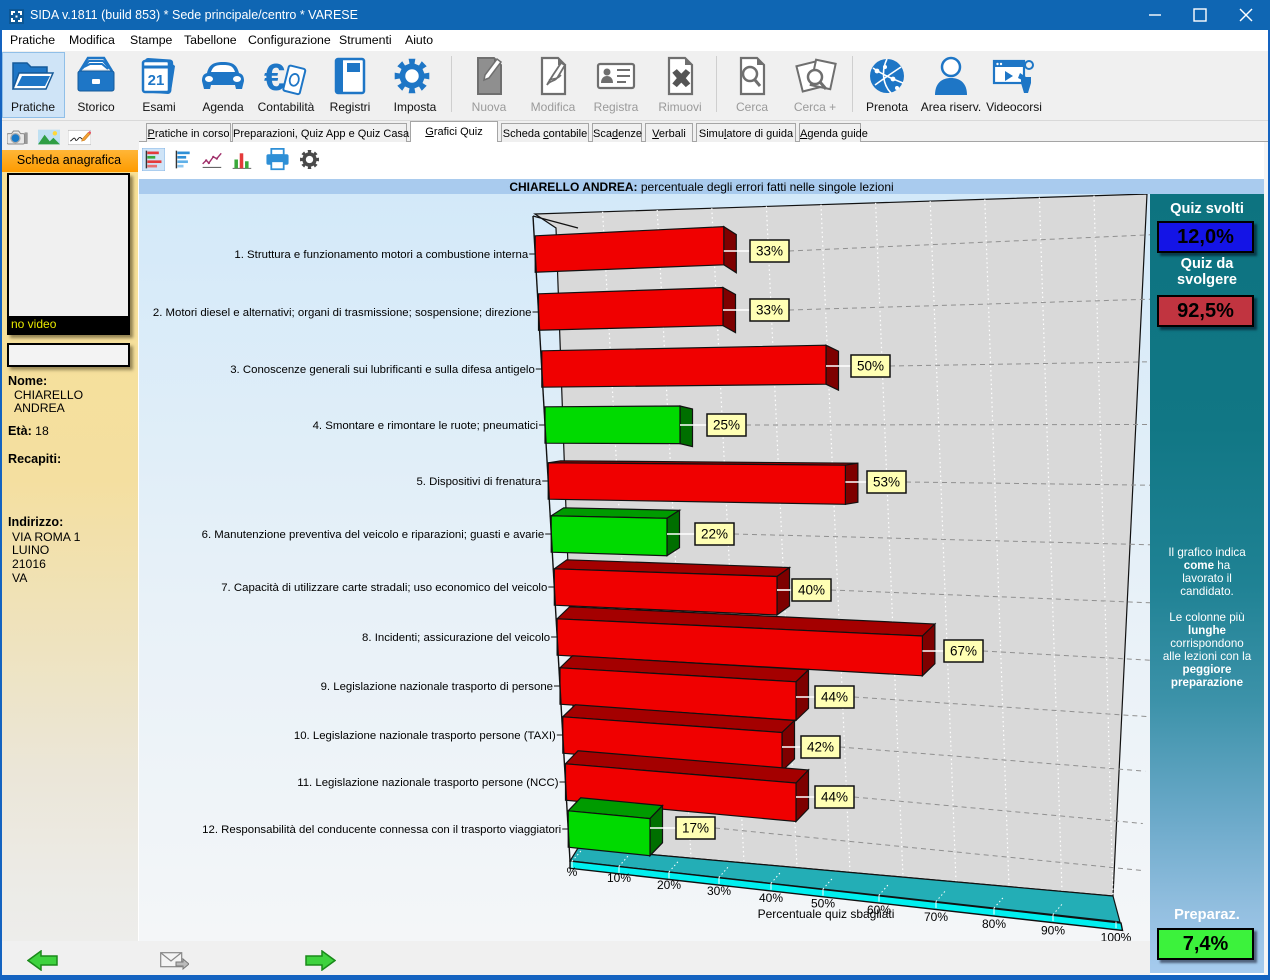  What do you see at coordinates (994, 924) in the screenshot?
I see `svg-text: 80%` at bounding box center [994, 924].